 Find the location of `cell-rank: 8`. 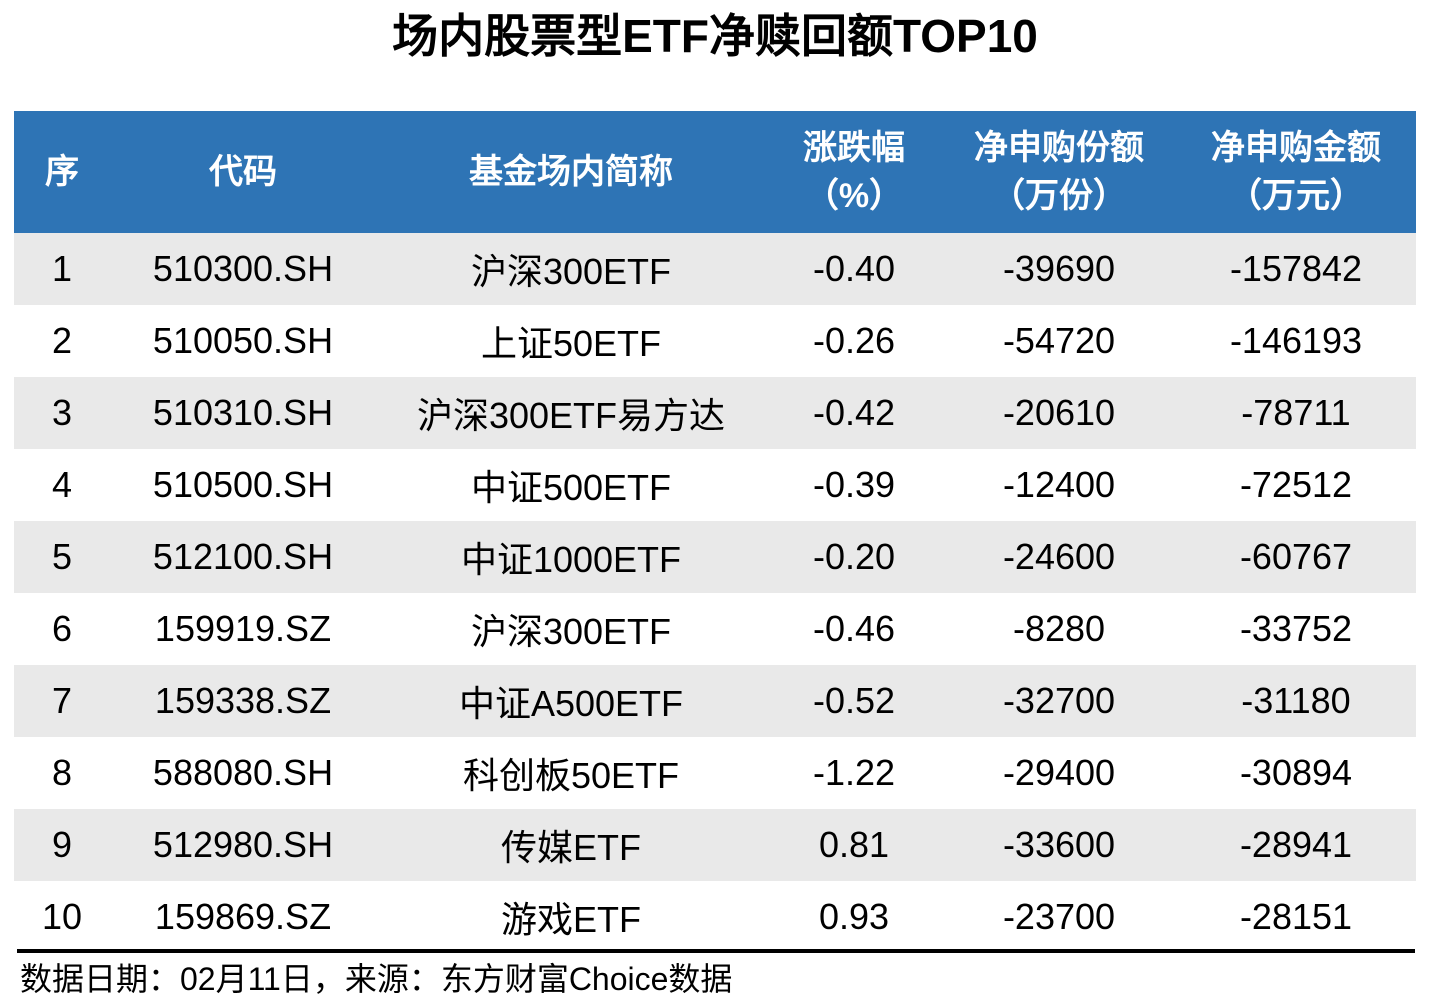

cell-rank: 8 is located at coordinates (62, 772).